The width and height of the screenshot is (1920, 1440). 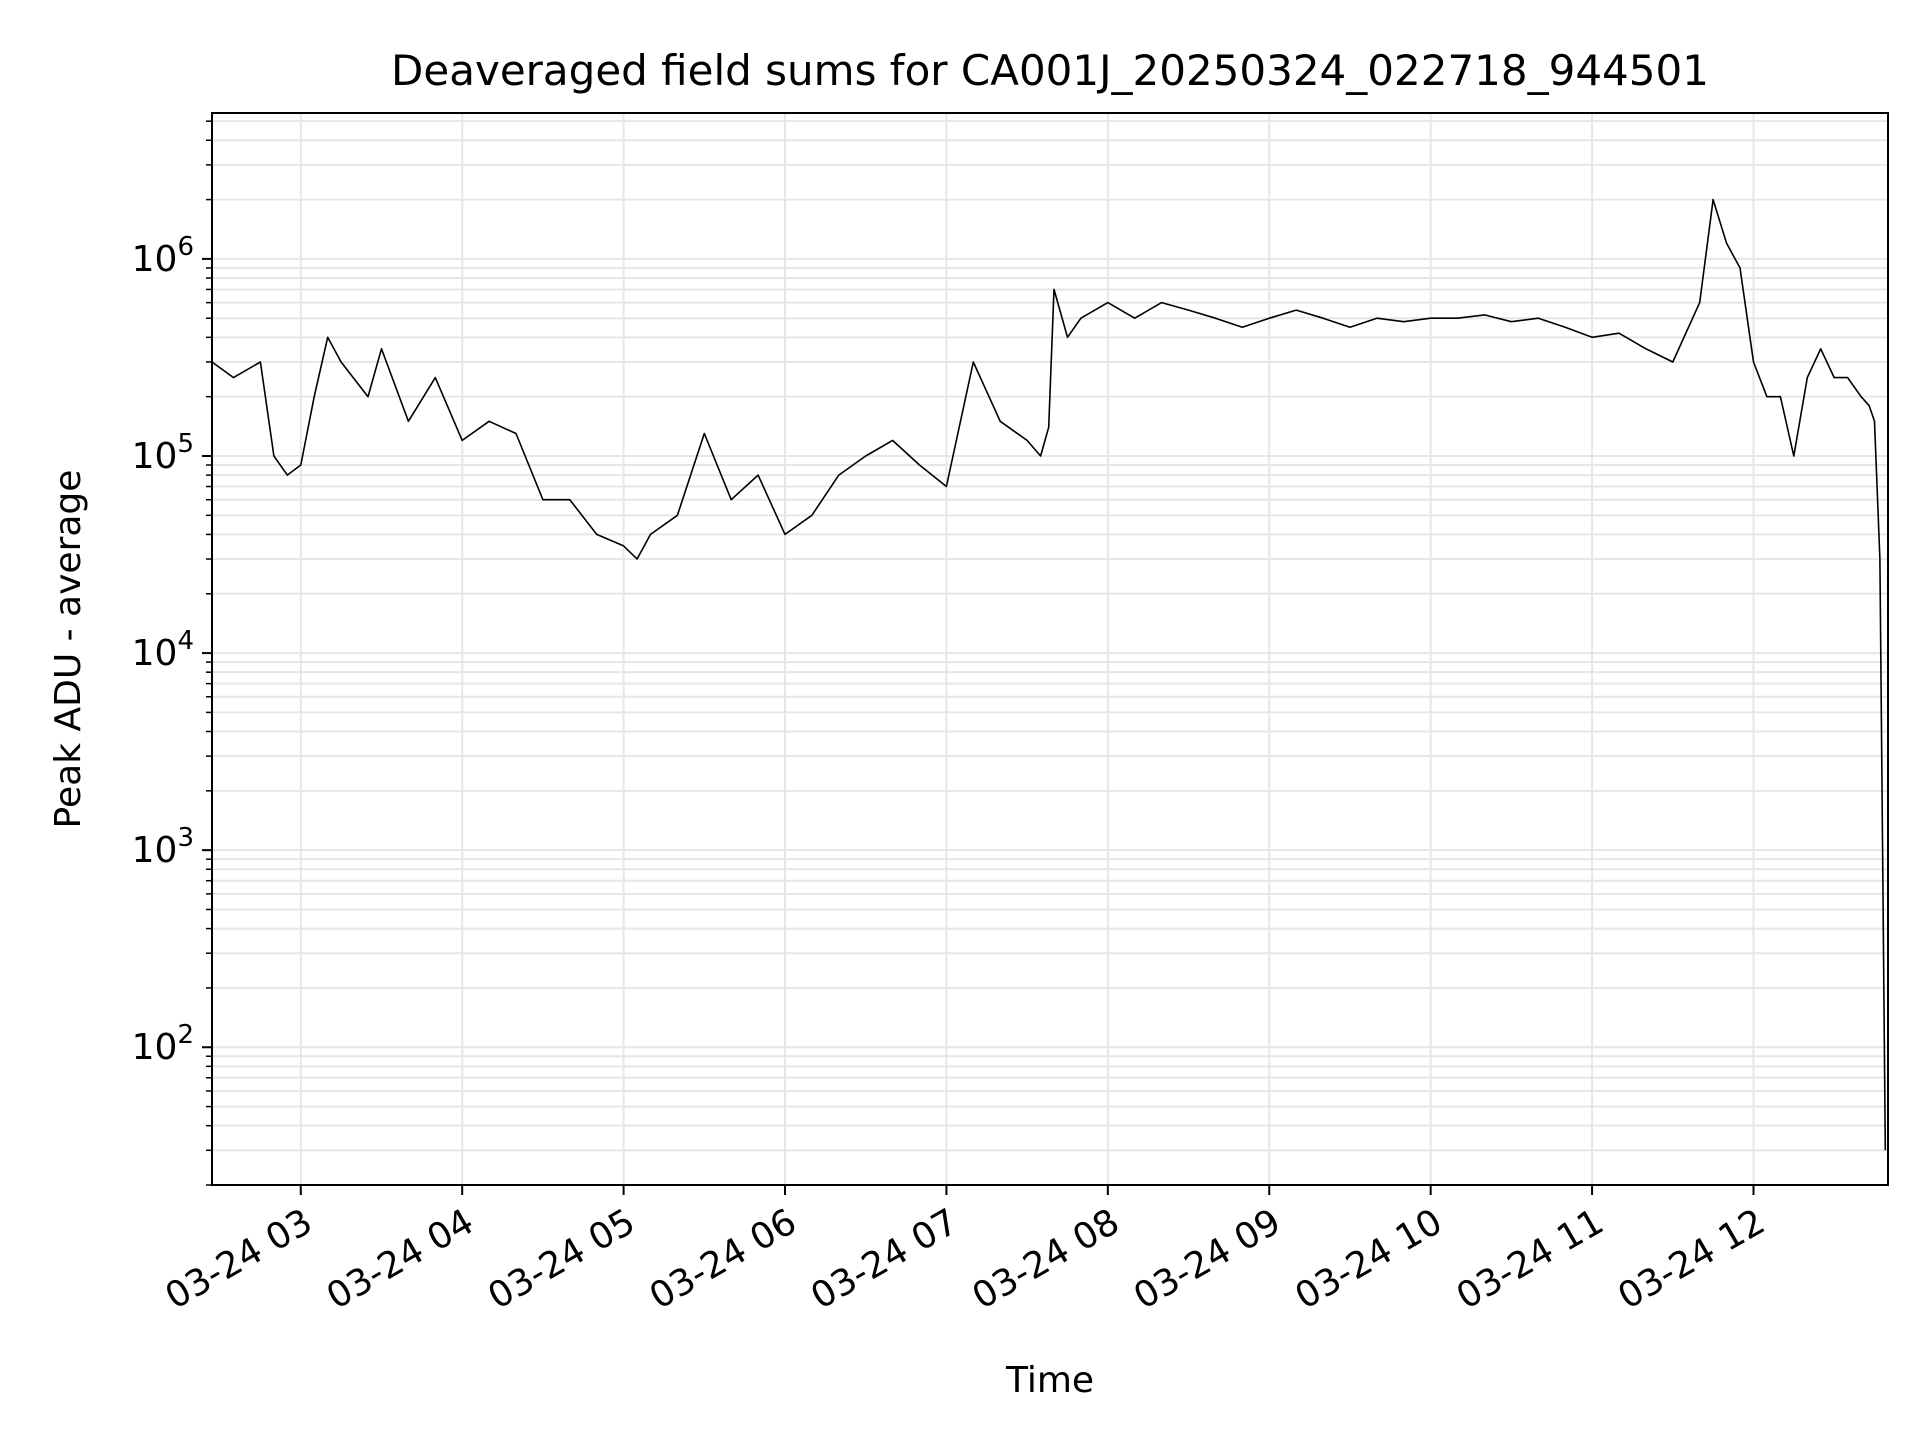 What do you see at coordinates (163, 1044) in the screenshot?
I see `y-tick-label: 10²` at bounding box center [163, 1044].